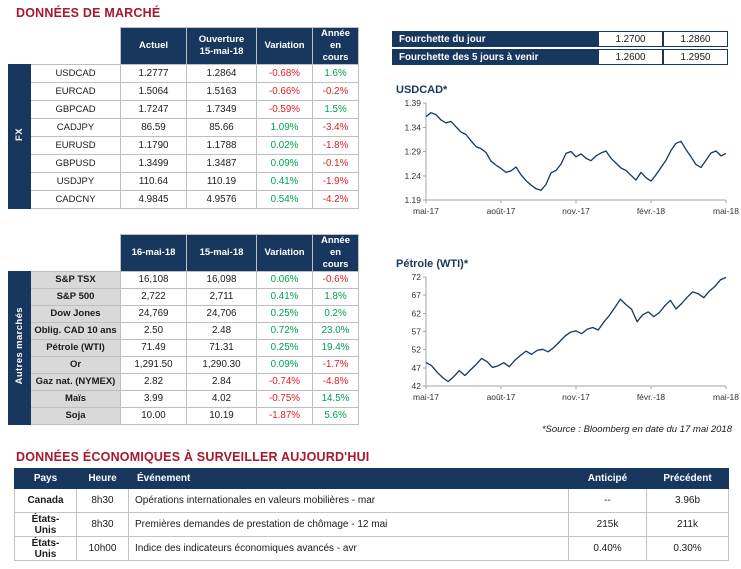 This screenshot has width=741, height=569. What do you see at coordinates (153, 313) in the screenshot?
I see `value-current: 24,769` at bounding box center [153, 313].